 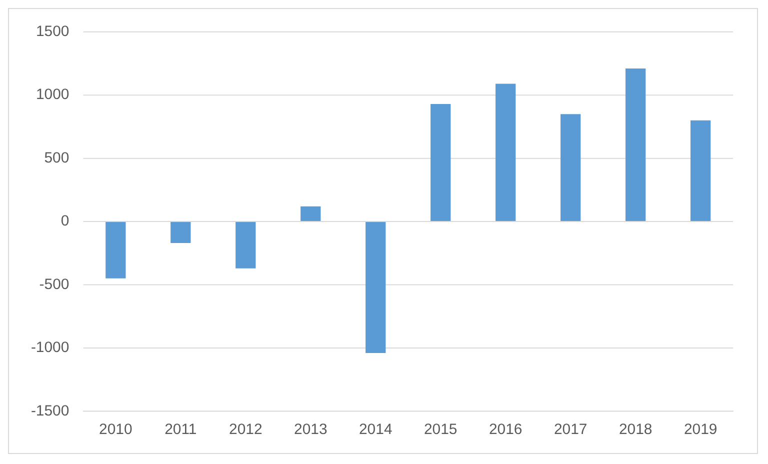 What do you see at coordinates (180, 429) in the screenshot?
I see `x-tick-label: 2011` at bounding box center [180, 429].